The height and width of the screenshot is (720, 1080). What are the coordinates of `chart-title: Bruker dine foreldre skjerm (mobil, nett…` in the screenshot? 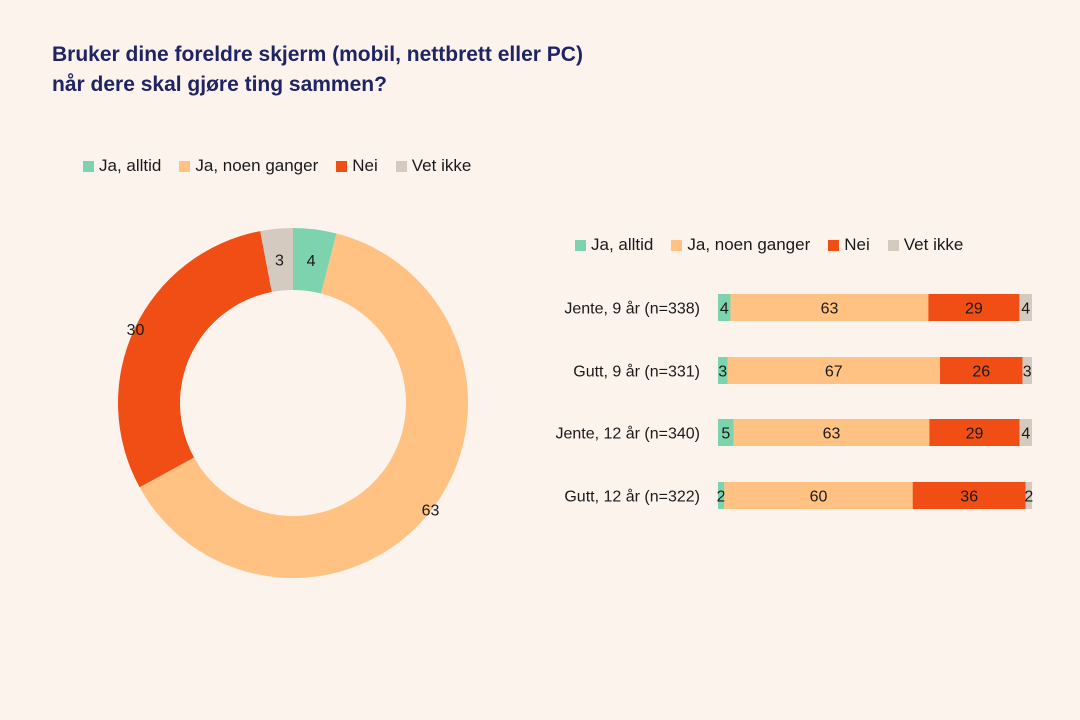 It's located at (402, 70).